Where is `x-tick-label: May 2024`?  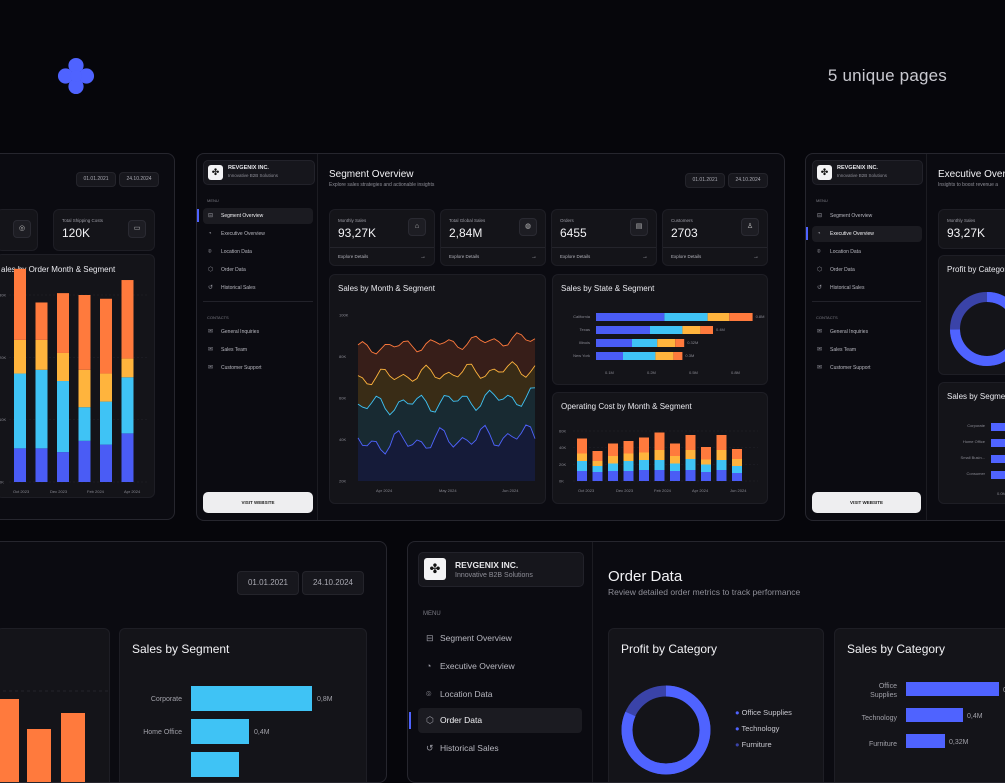
x-tick-label: May 2024 is located at coordinates (448, 490).